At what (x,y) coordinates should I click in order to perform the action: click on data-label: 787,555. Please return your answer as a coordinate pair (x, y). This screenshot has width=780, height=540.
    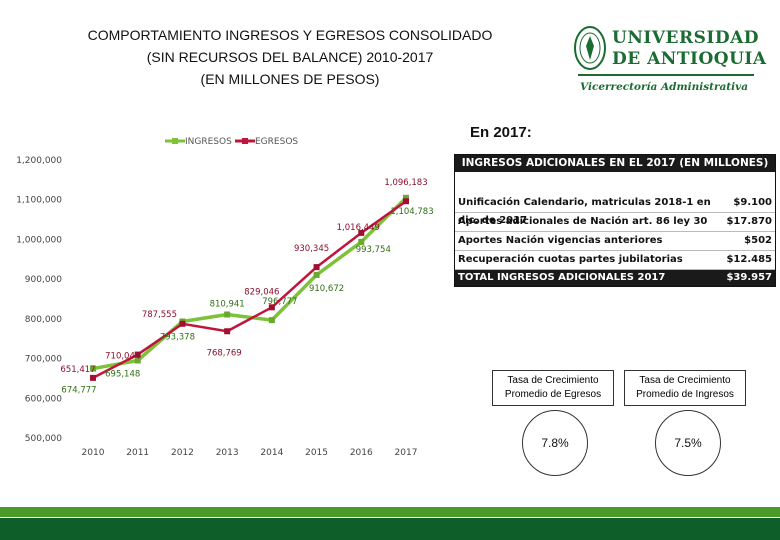
    Looking at the image, I should click on (159, 315).